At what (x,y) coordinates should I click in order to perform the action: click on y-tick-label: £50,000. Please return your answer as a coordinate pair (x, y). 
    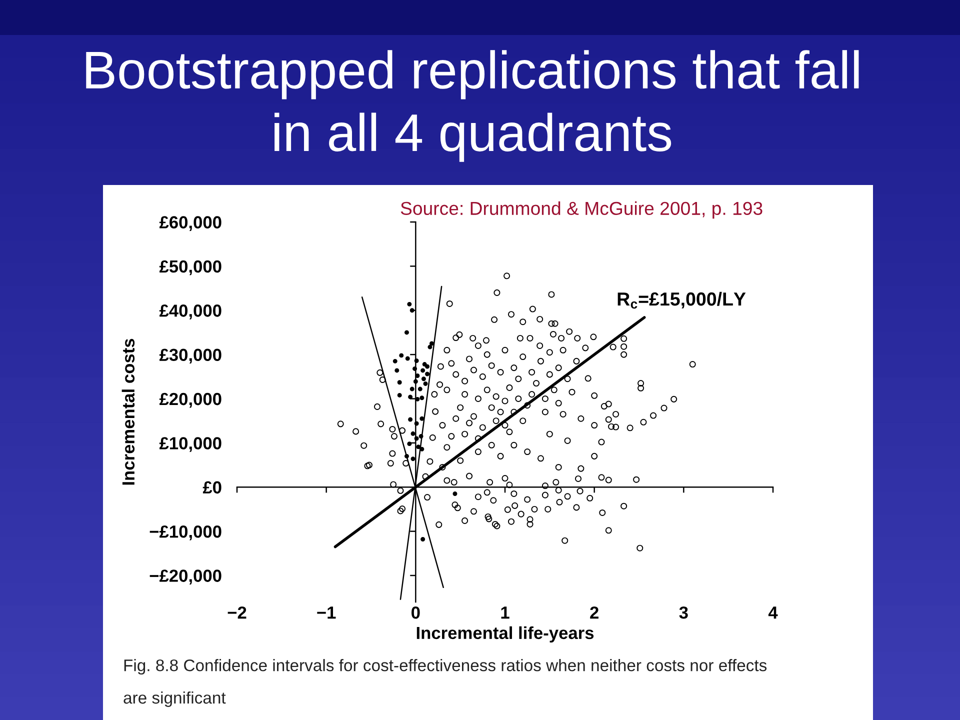
    Looking at the image, I should click on (190, 268).